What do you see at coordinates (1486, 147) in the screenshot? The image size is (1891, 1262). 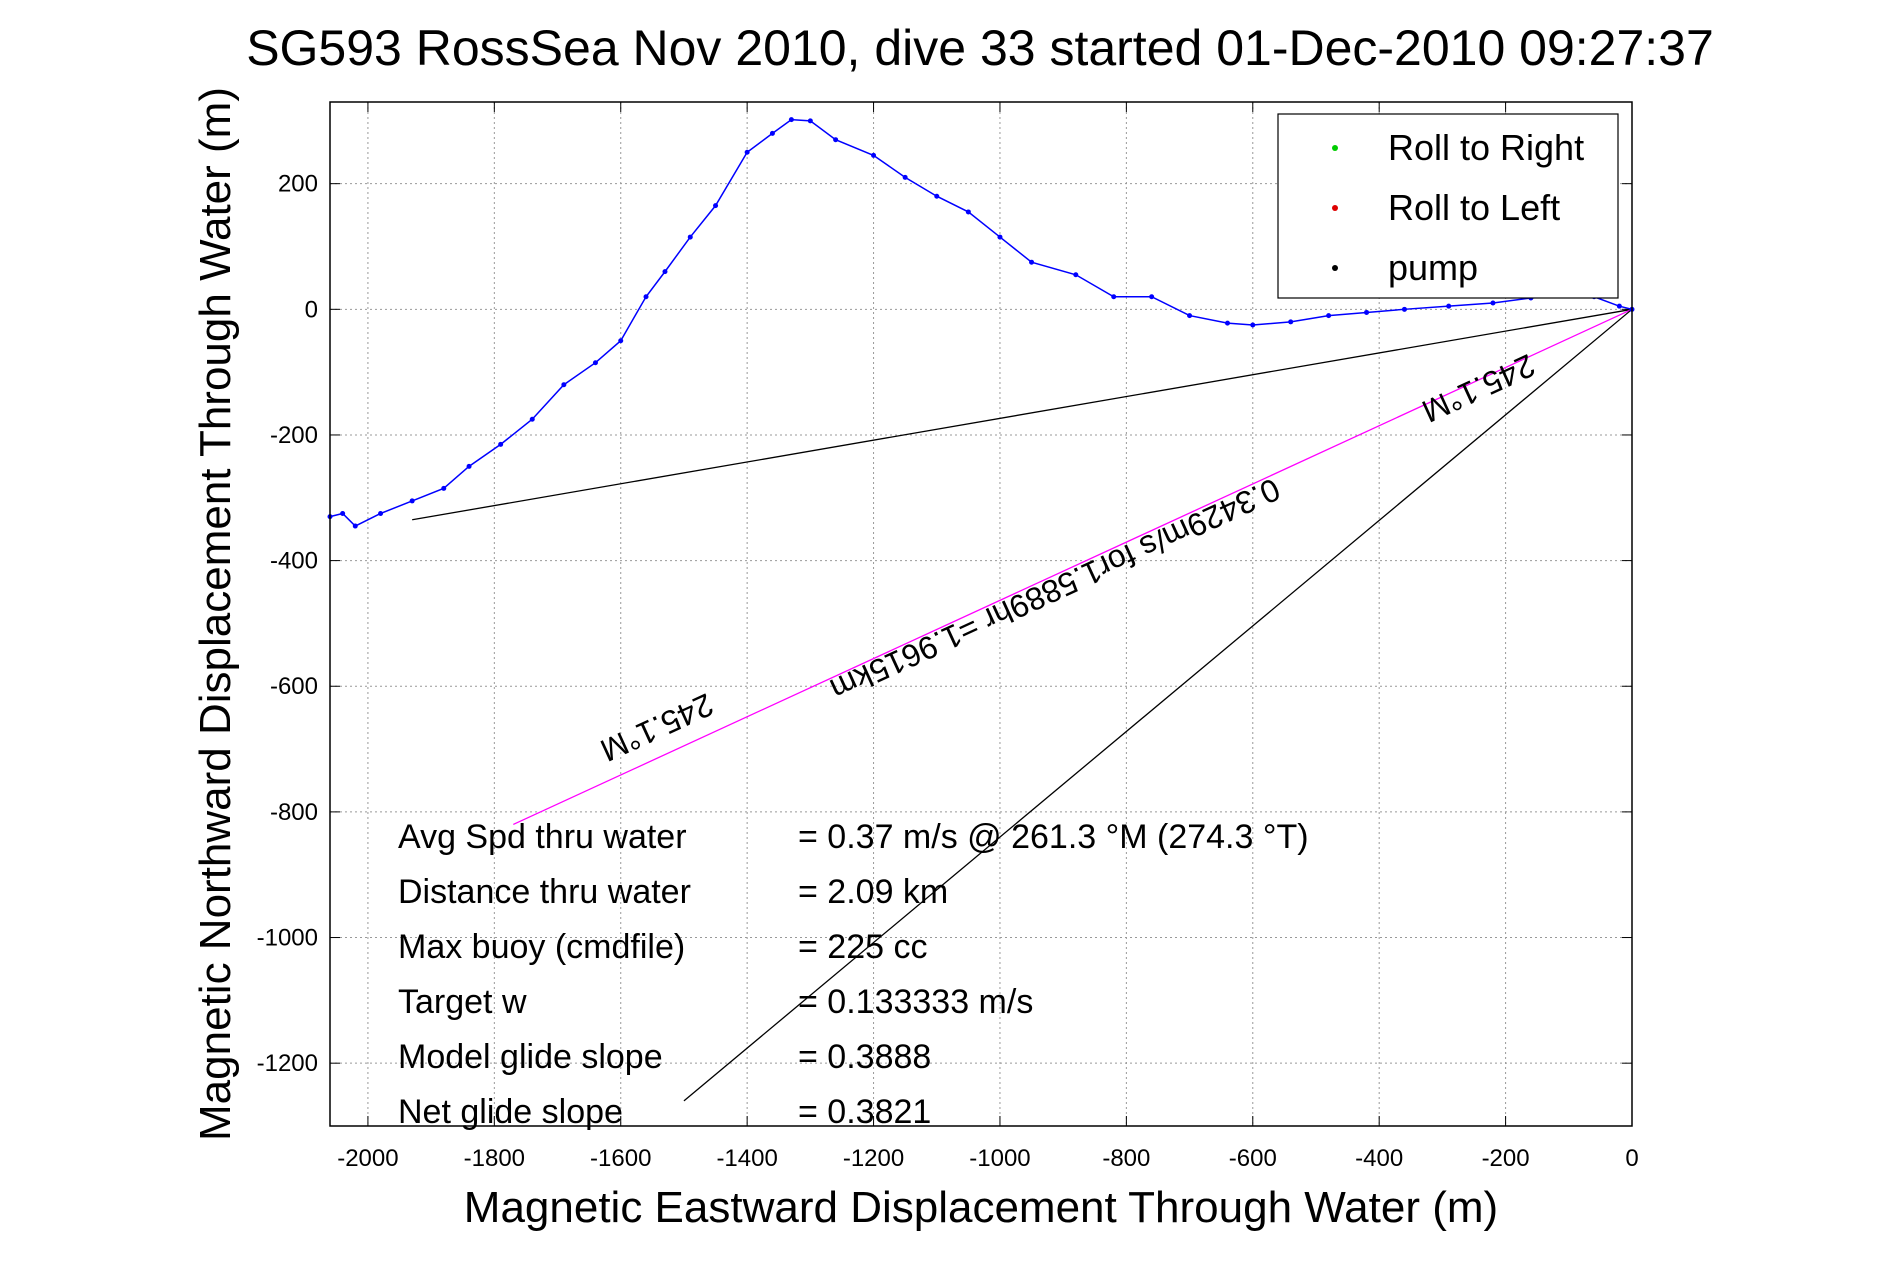 I see `legend-label: Roll to Right` at bounding box center [1486, 147].